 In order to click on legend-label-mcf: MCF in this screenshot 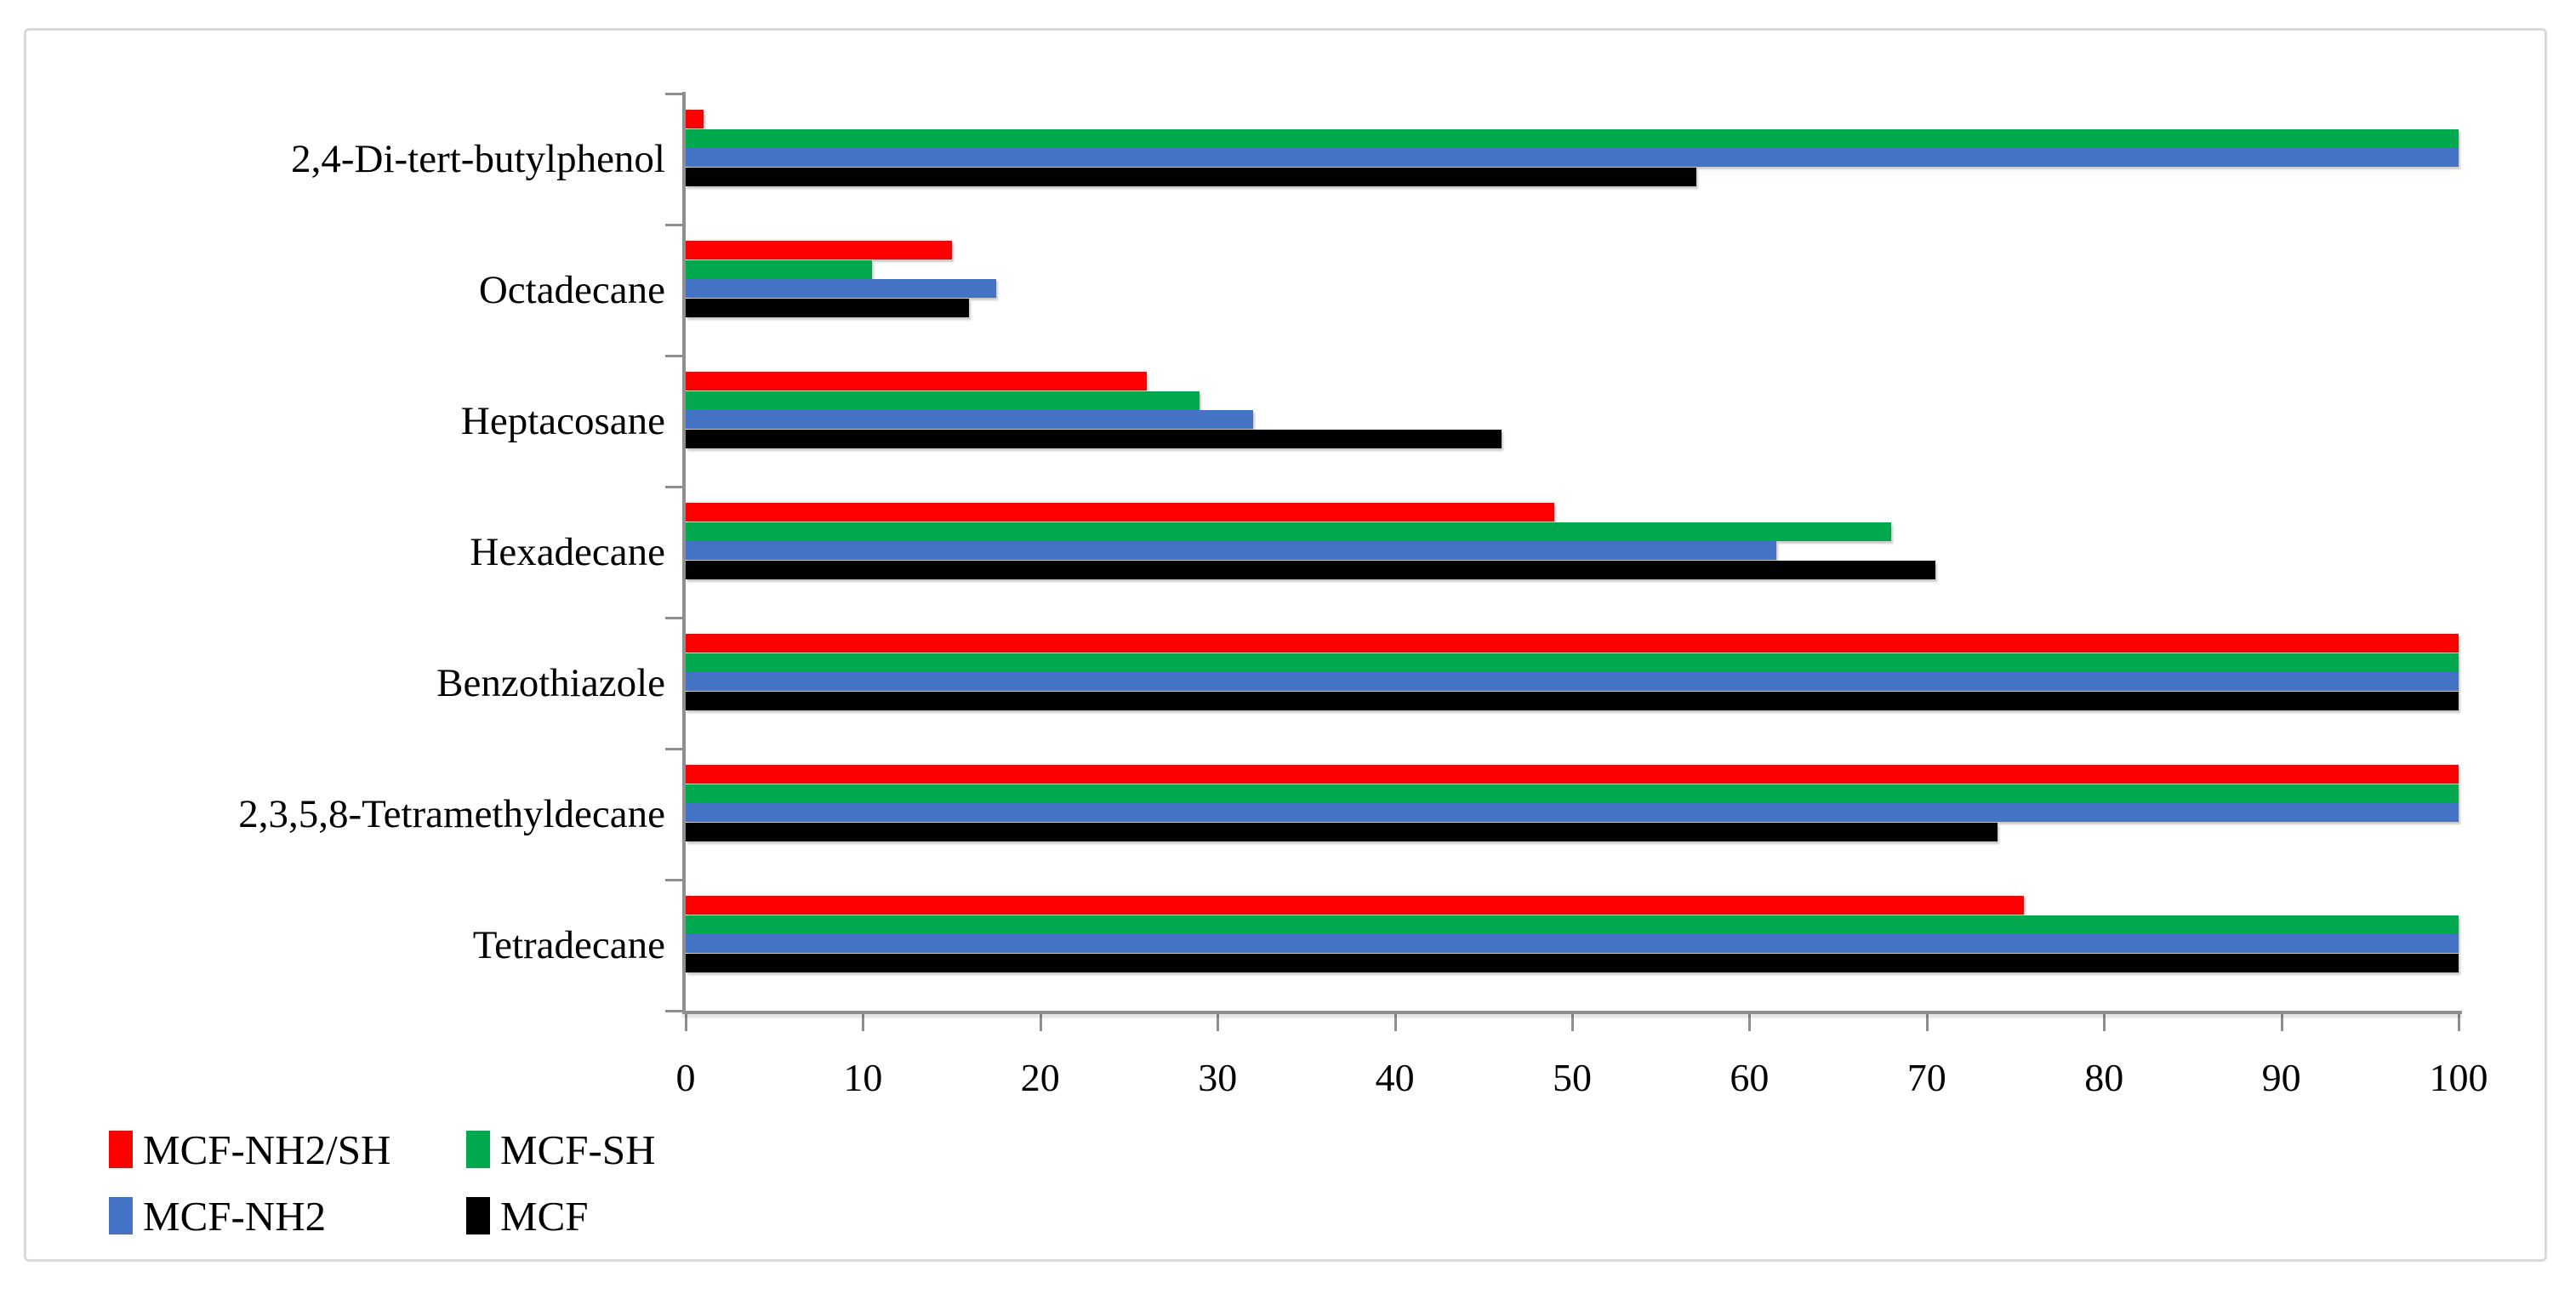, I will do `click(545, 1216)`.